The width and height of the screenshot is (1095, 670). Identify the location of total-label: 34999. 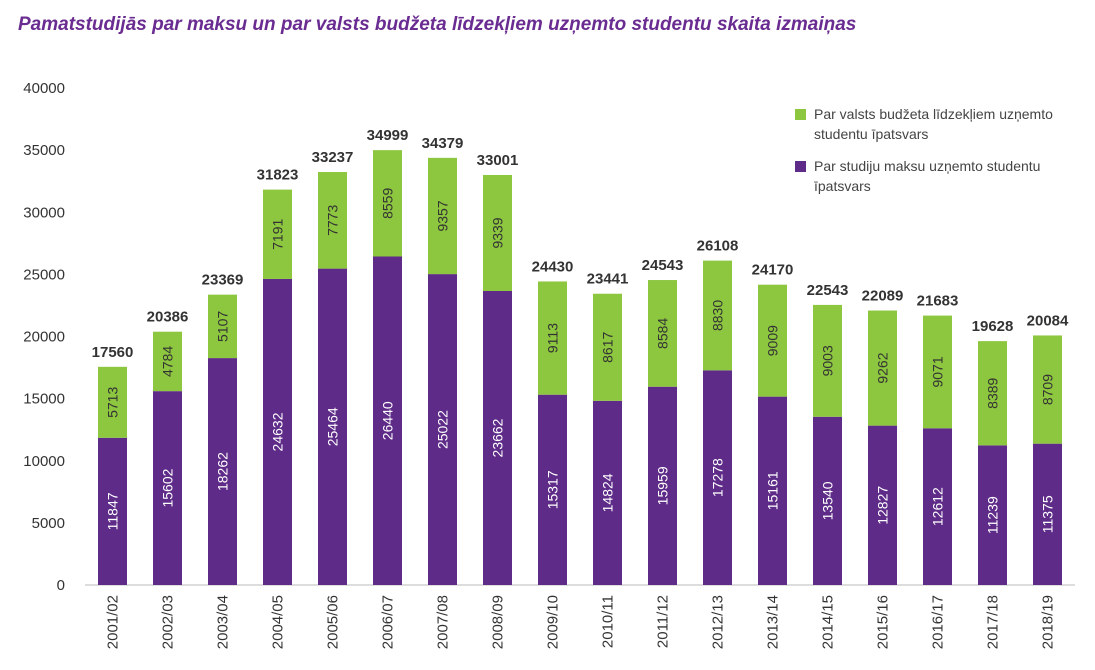
(388, 135).